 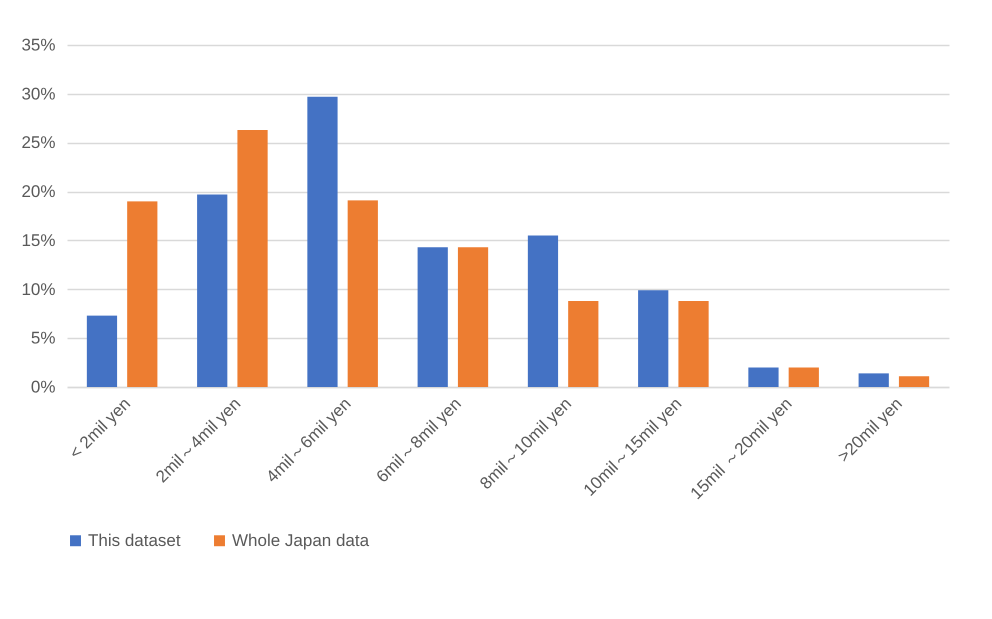 I want to click on y-tick-label: 20%, so click(x=38, y=192).